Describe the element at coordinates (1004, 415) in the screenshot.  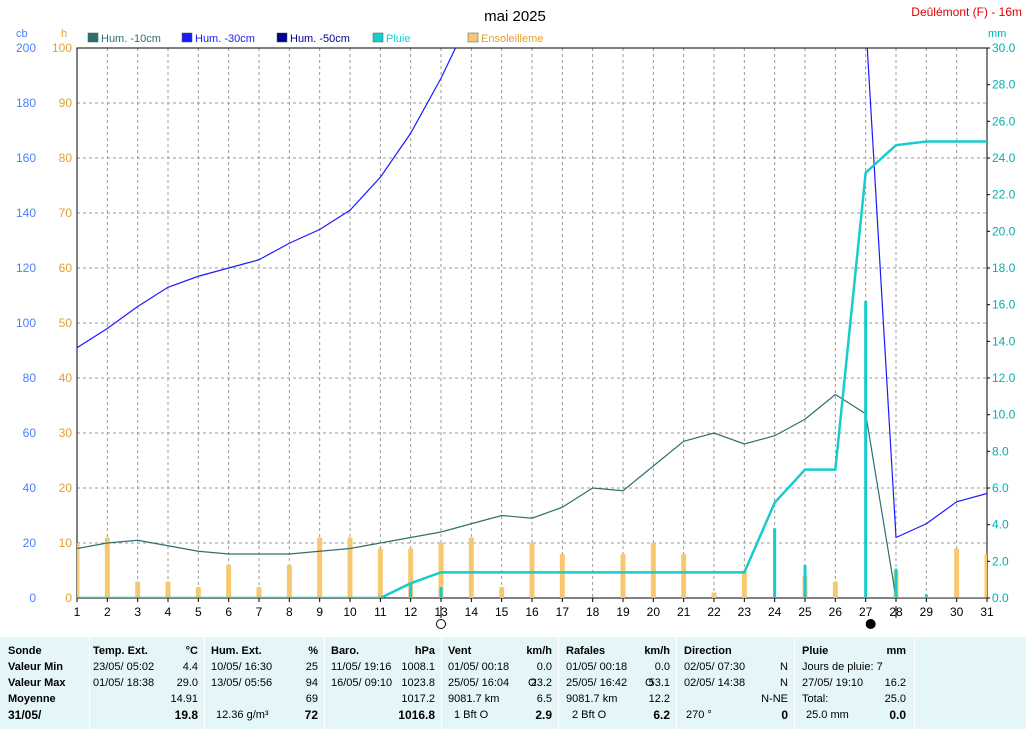
I see `y-right-mm-tick-label: 10.0` at that location.